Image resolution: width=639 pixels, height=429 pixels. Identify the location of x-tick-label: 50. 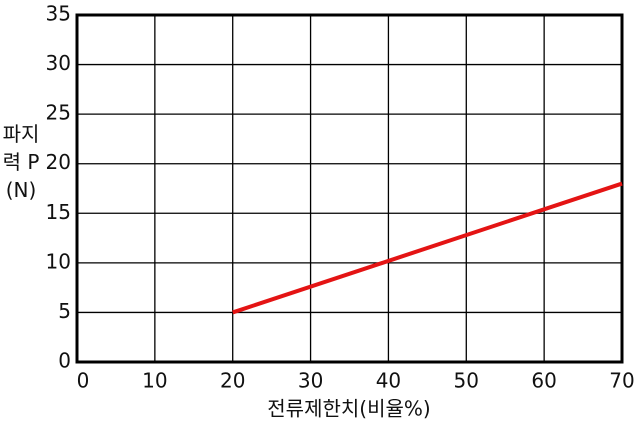
(466, 381).